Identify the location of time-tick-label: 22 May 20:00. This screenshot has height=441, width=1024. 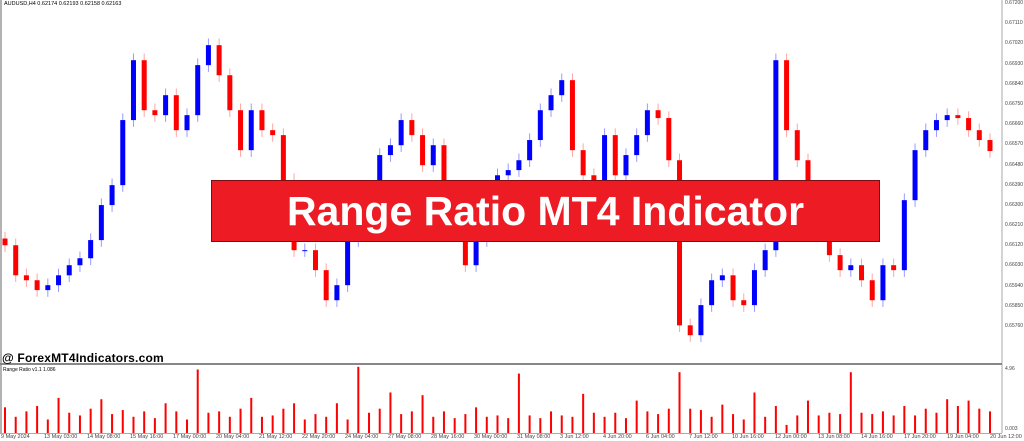
(319, 437).